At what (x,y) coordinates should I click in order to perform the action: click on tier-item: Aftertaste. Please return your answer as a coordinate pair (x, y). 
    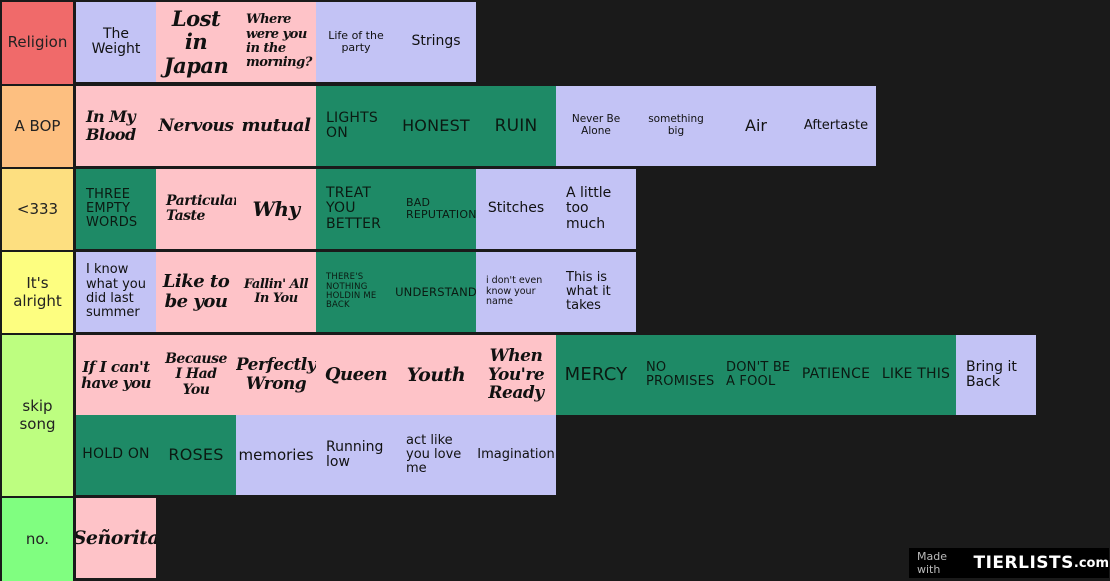
    Looking at the image, I should click on (836, 126).